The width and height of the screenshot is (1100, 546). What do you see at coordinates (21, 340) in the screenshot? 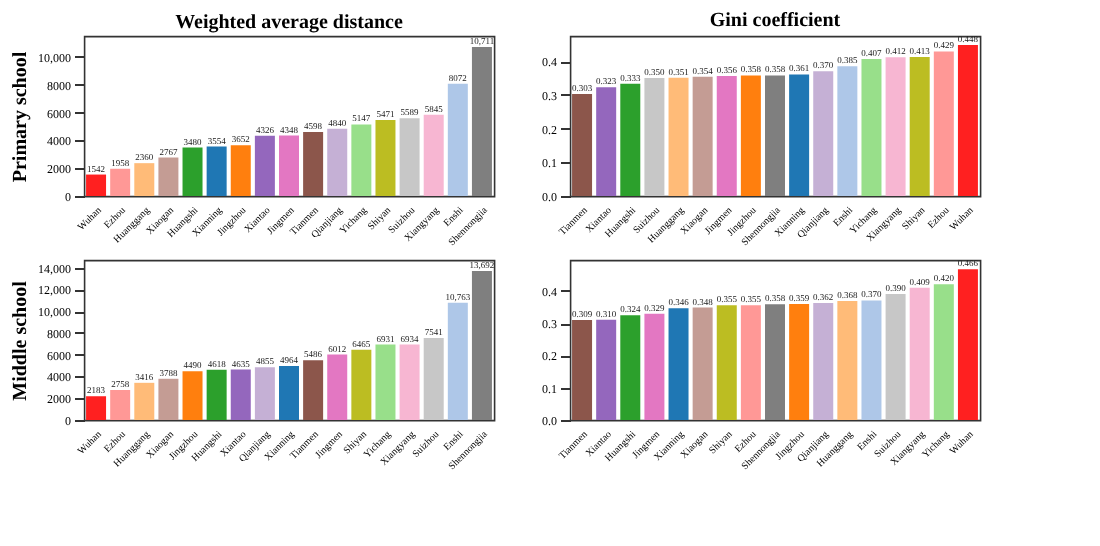
I see `y-axis-title: Middle school` at bounding box center [21, 340].